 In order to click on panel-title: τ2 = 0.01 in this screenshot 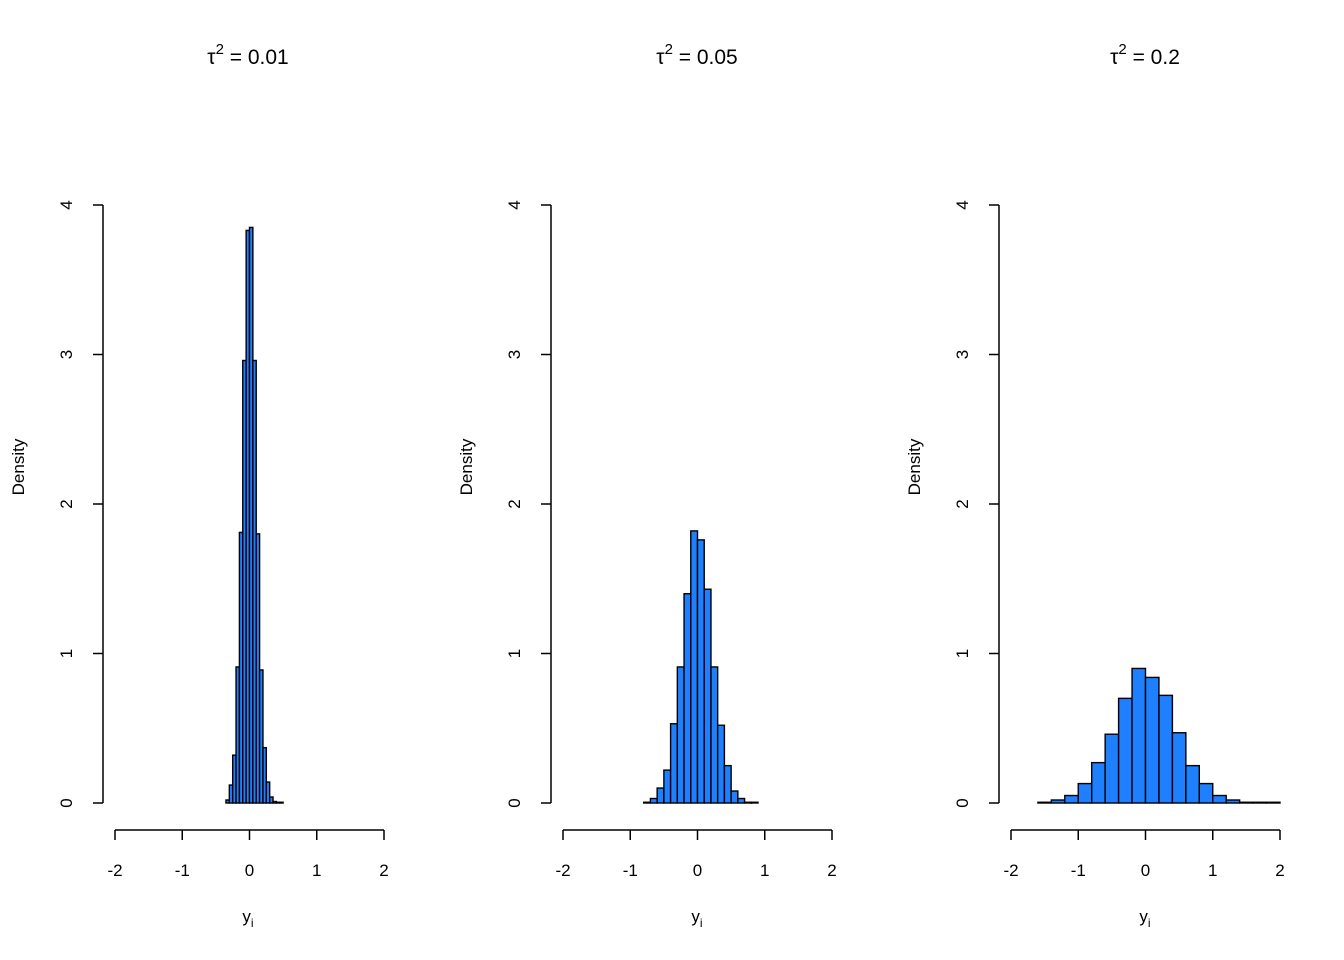, I will do `click(247, 55)`.